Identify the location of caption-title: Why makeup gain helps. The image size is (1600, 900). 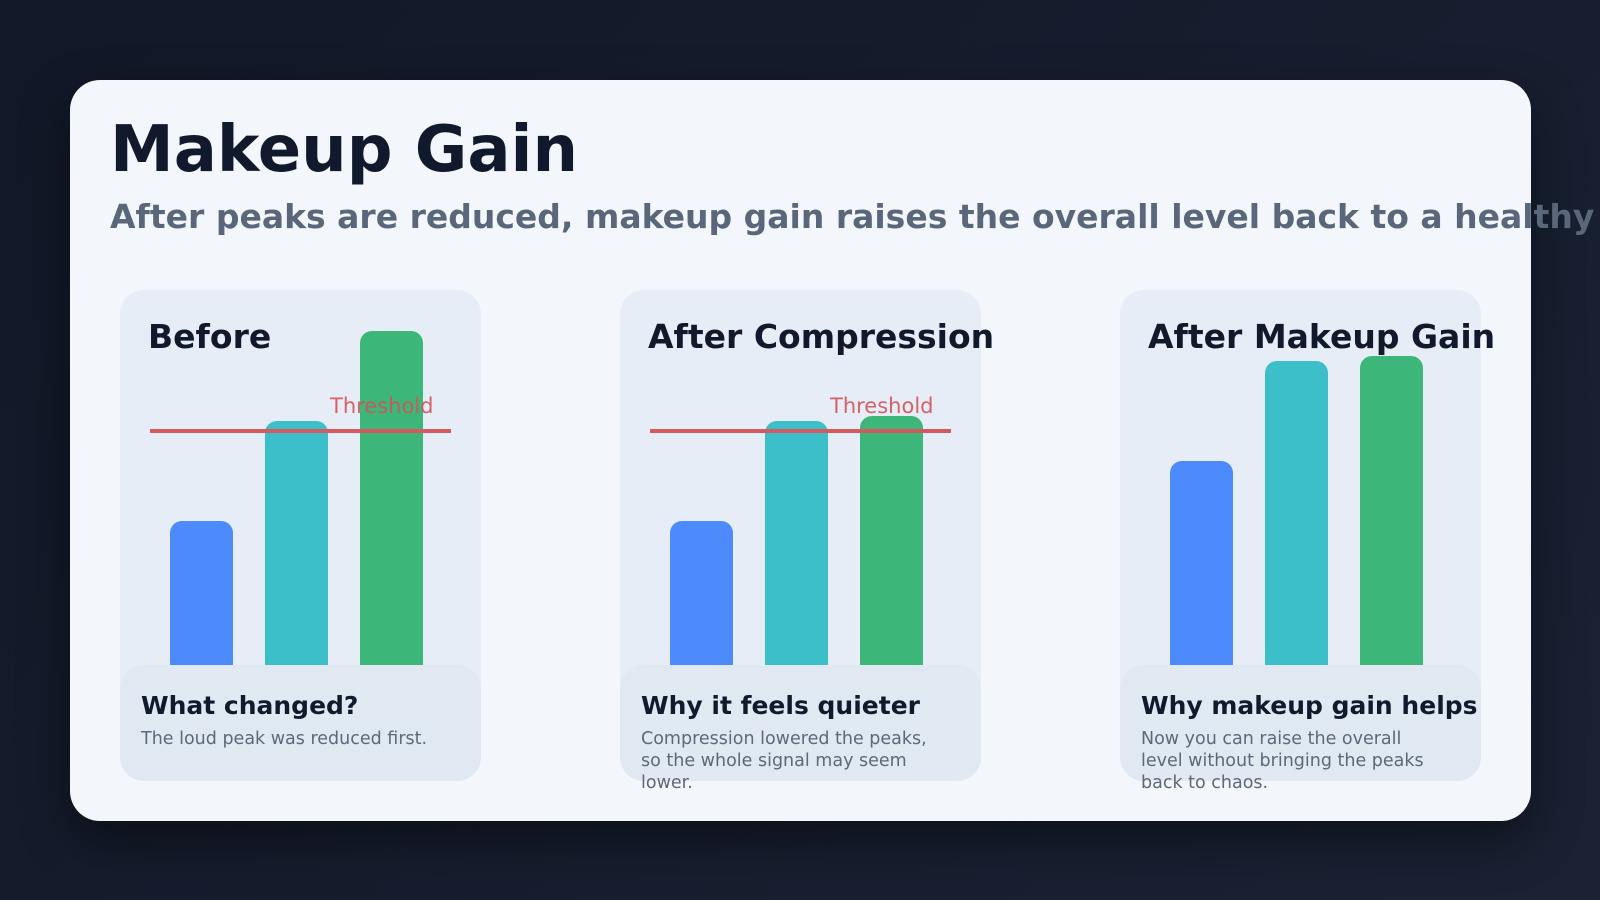
(1309, 705).